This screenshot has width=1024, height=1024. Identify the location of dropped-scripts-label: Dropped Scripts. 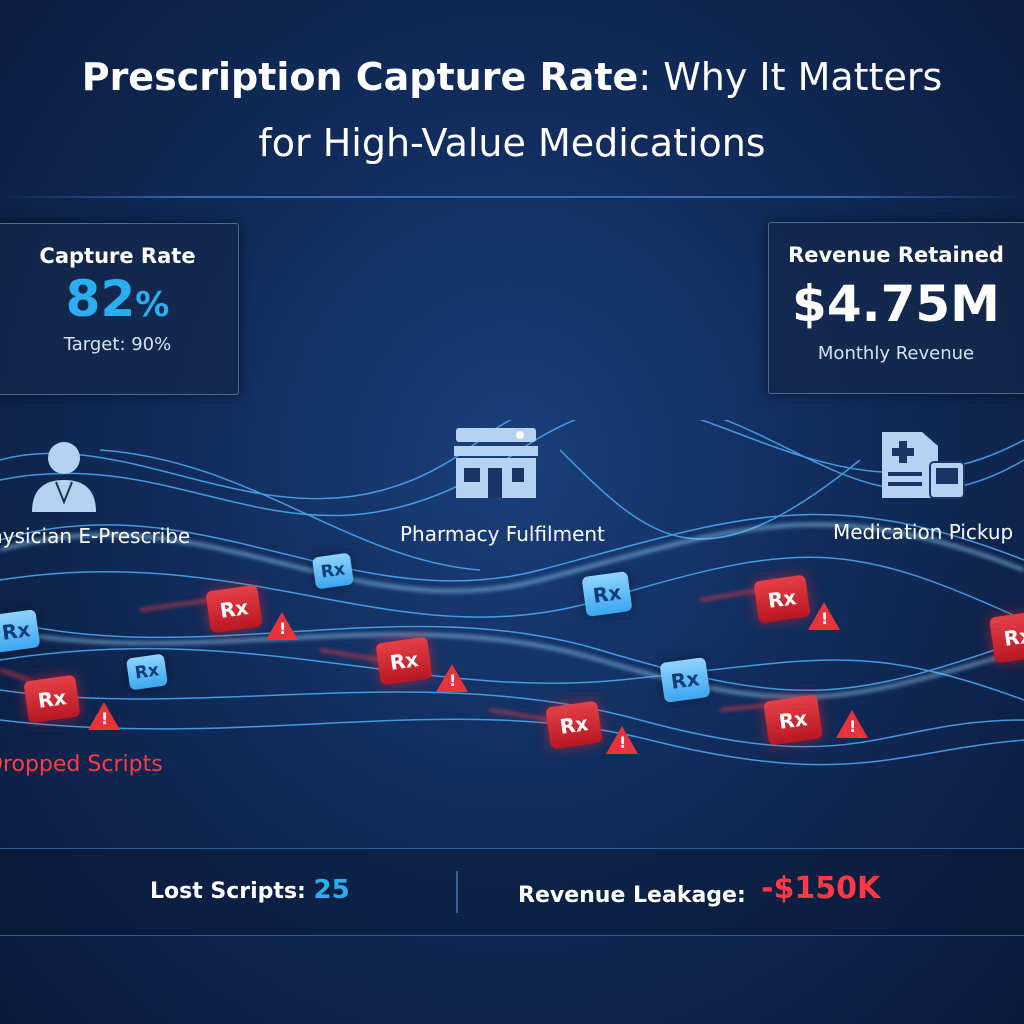
(81, 764).